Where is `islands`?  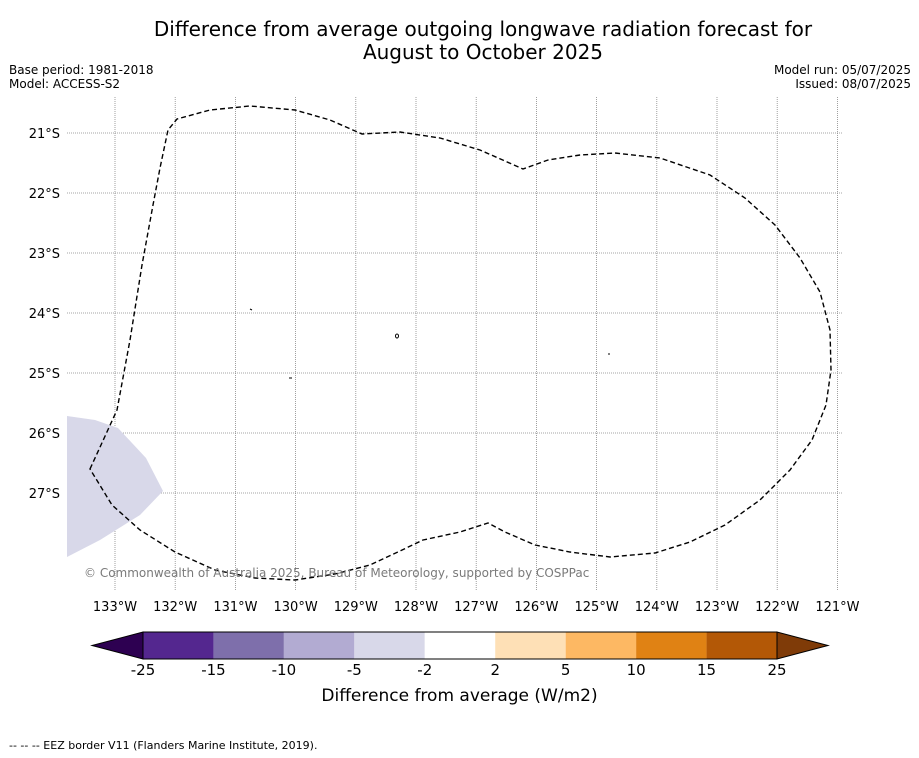
islands is located at coordinates (429, 343).